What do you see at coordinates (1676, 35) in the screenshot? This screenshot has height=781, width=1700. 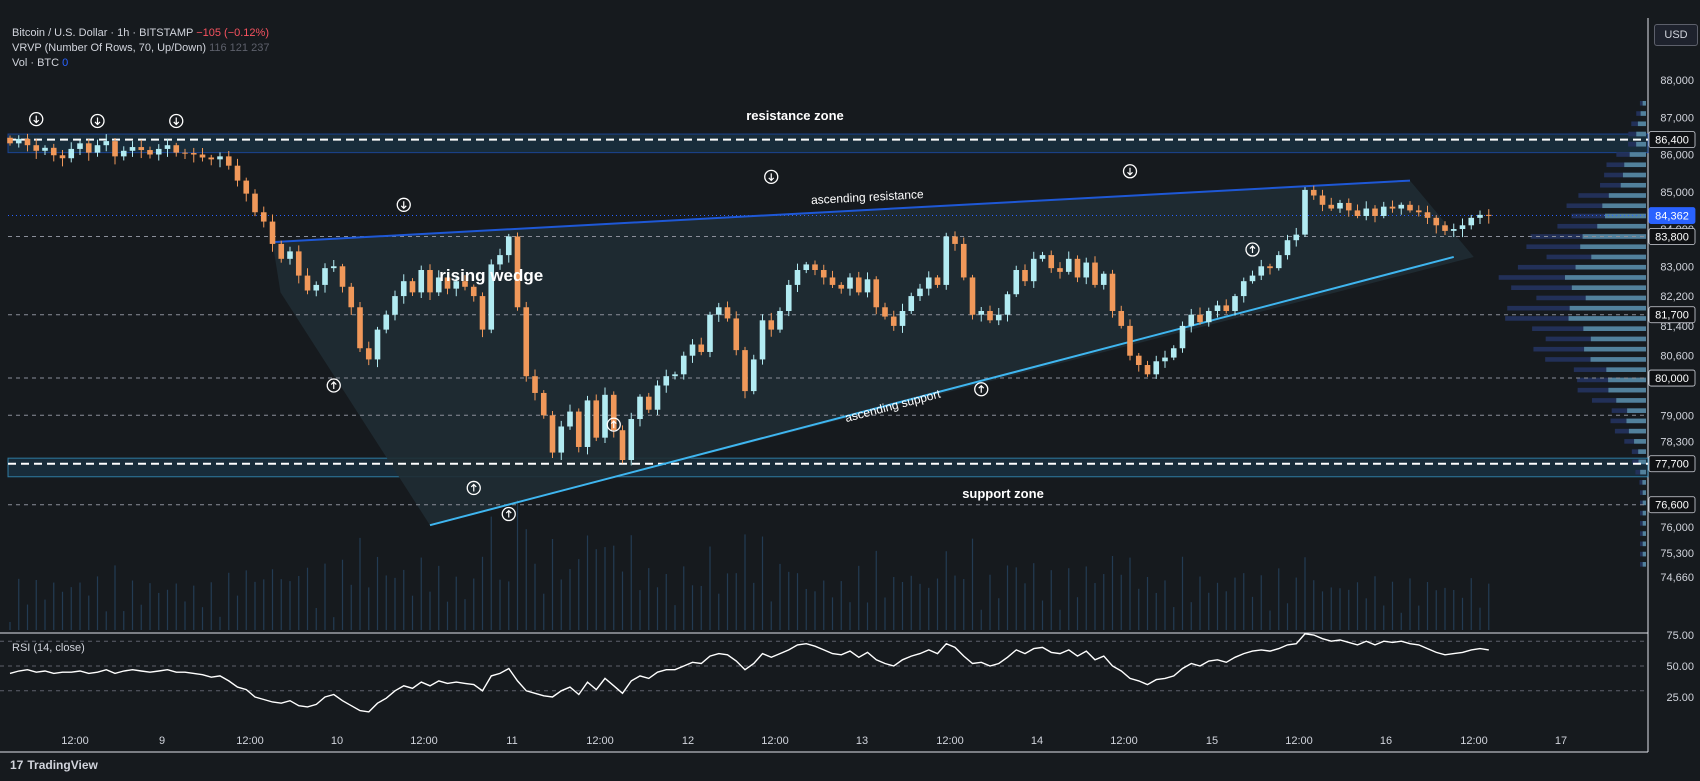 I see `currency-button: USD` at bounding box center [1676, 35].